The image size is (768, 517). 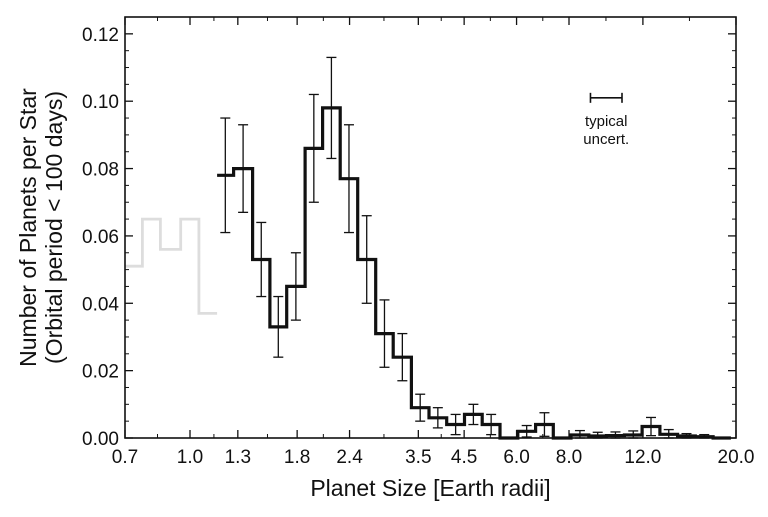 What do you see at coordinates (100, 439) in the screenshot?
I see `y-tick-label: 0.00` at bounding box center [100, 439].